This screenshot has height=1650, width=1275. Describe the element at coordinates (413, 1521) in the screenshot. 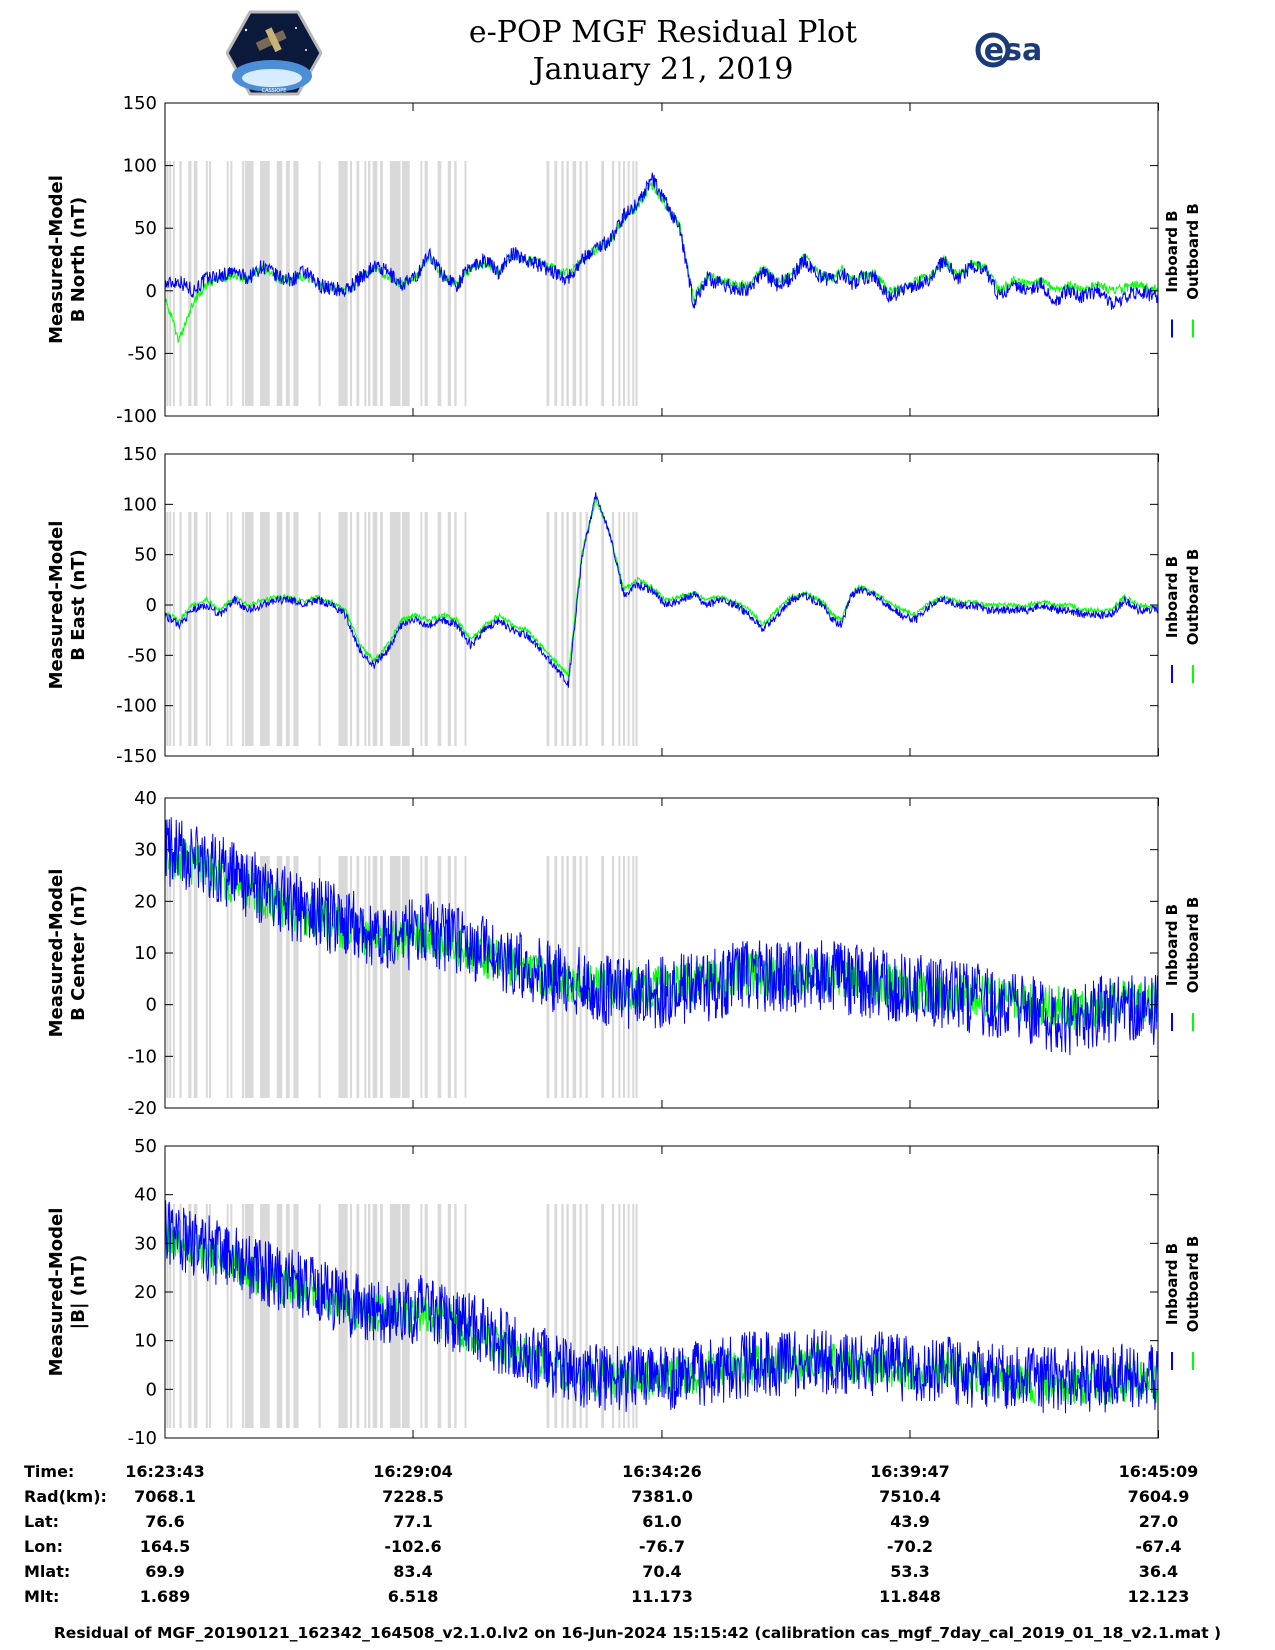

I see `info-cell: 77.1` at that location.